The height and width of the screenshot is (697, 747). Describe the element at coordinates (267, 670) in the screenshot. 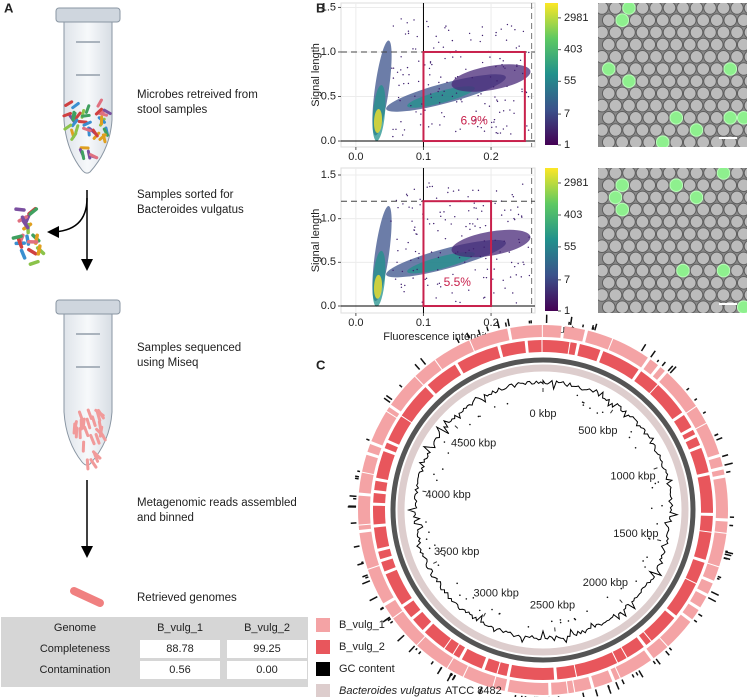

I see `table-cell` at that location.